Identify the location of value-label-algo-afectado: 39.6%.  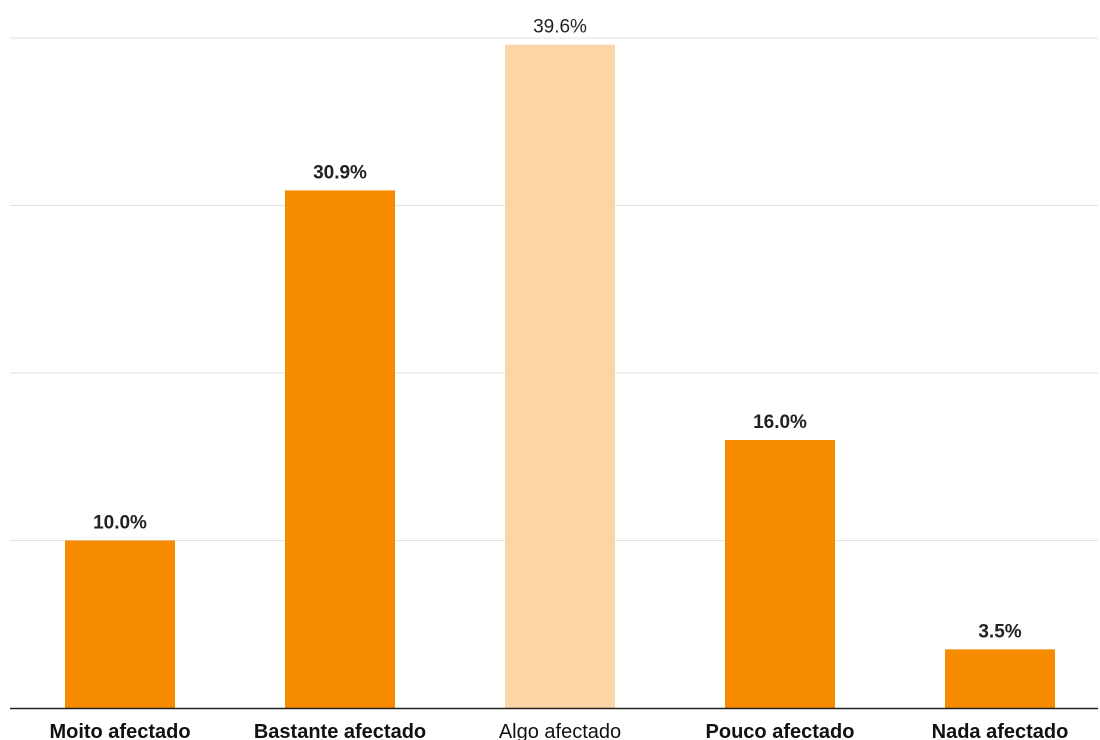
(560, 27).